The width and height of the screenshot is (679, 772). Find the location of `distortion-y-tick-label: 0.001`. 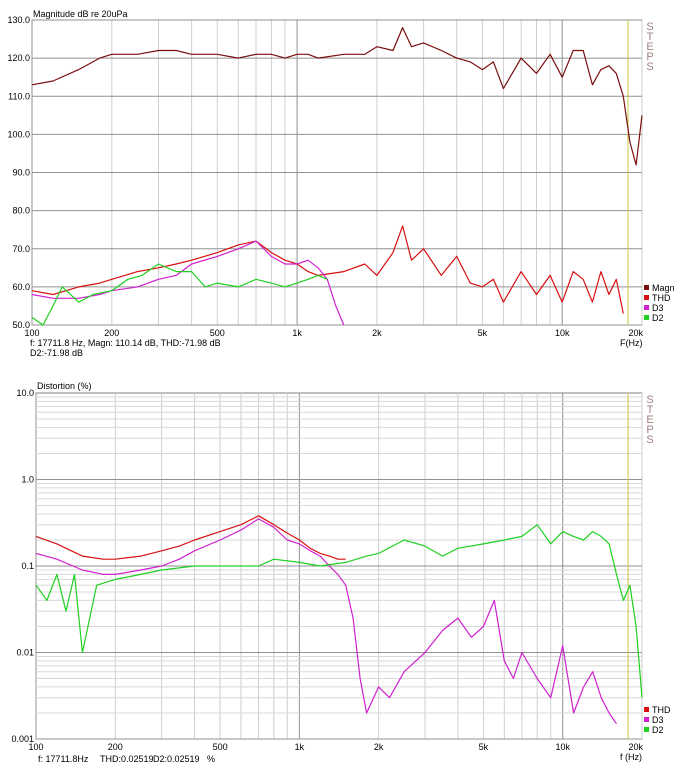

distortion-y-tick-label: 0.001 is located at coordinates (22, 739).